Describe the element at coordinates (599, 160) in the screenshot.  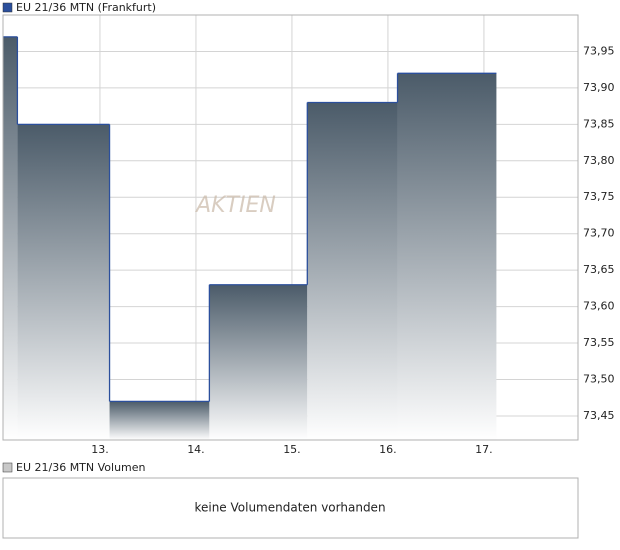
I see `y-tick-label: 73,80` at that location.